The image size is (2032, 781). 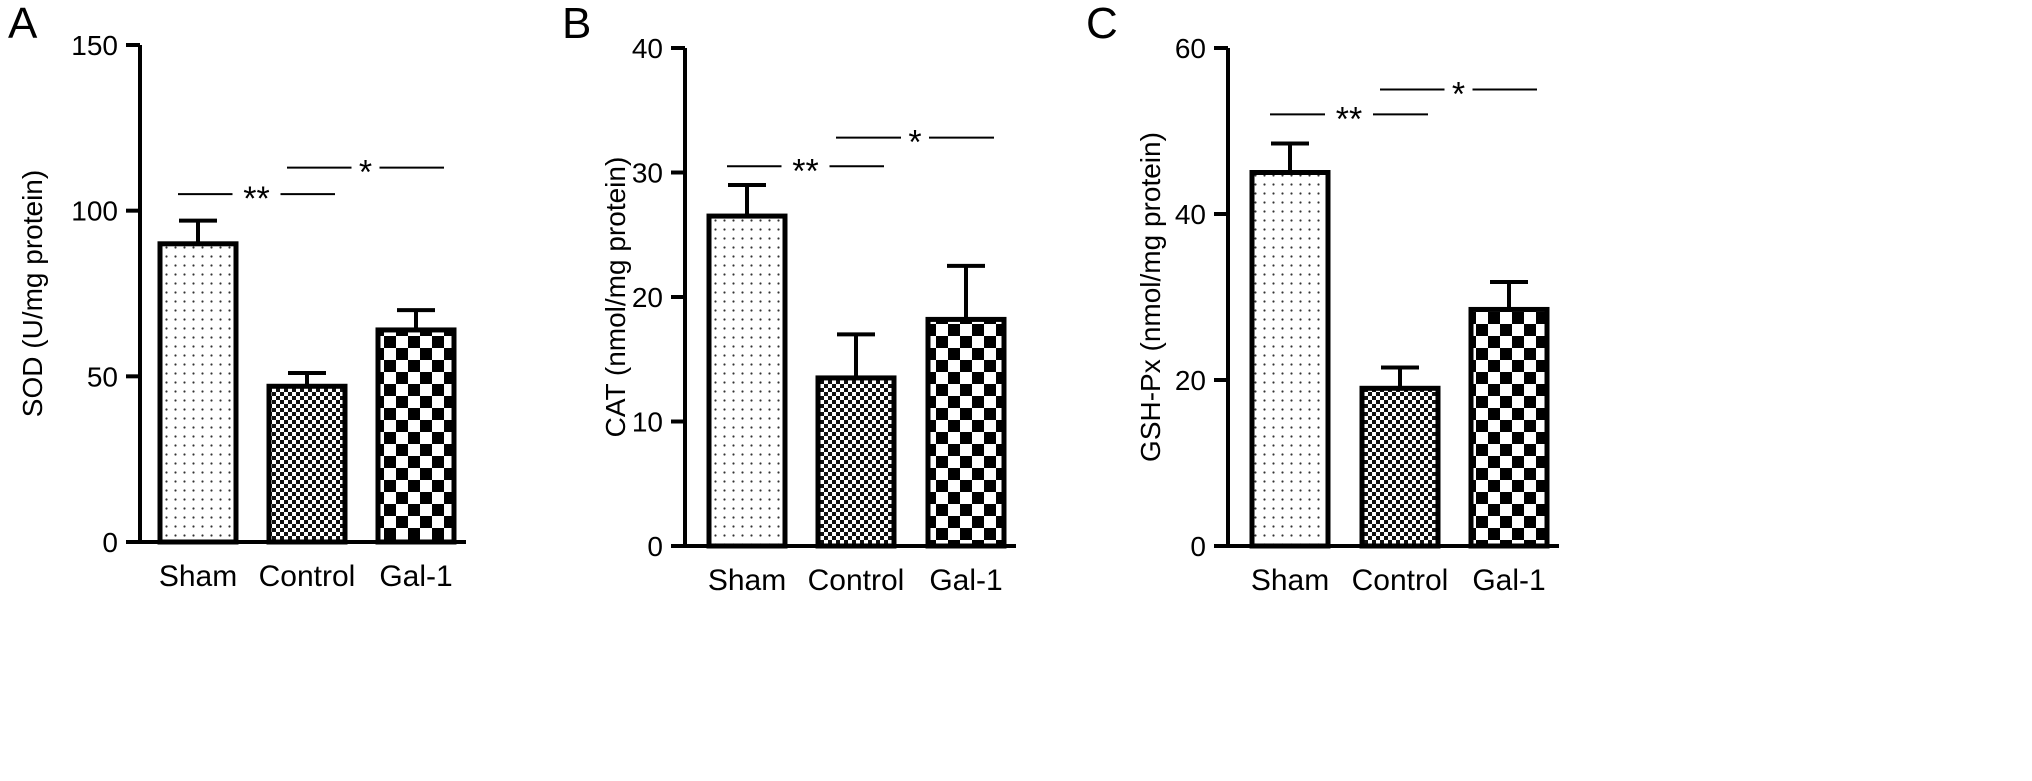 What do you see at coordinates (647, 173) in the screenshot?
I see `y-tick-label: 30` at bounding box center [647, 173].